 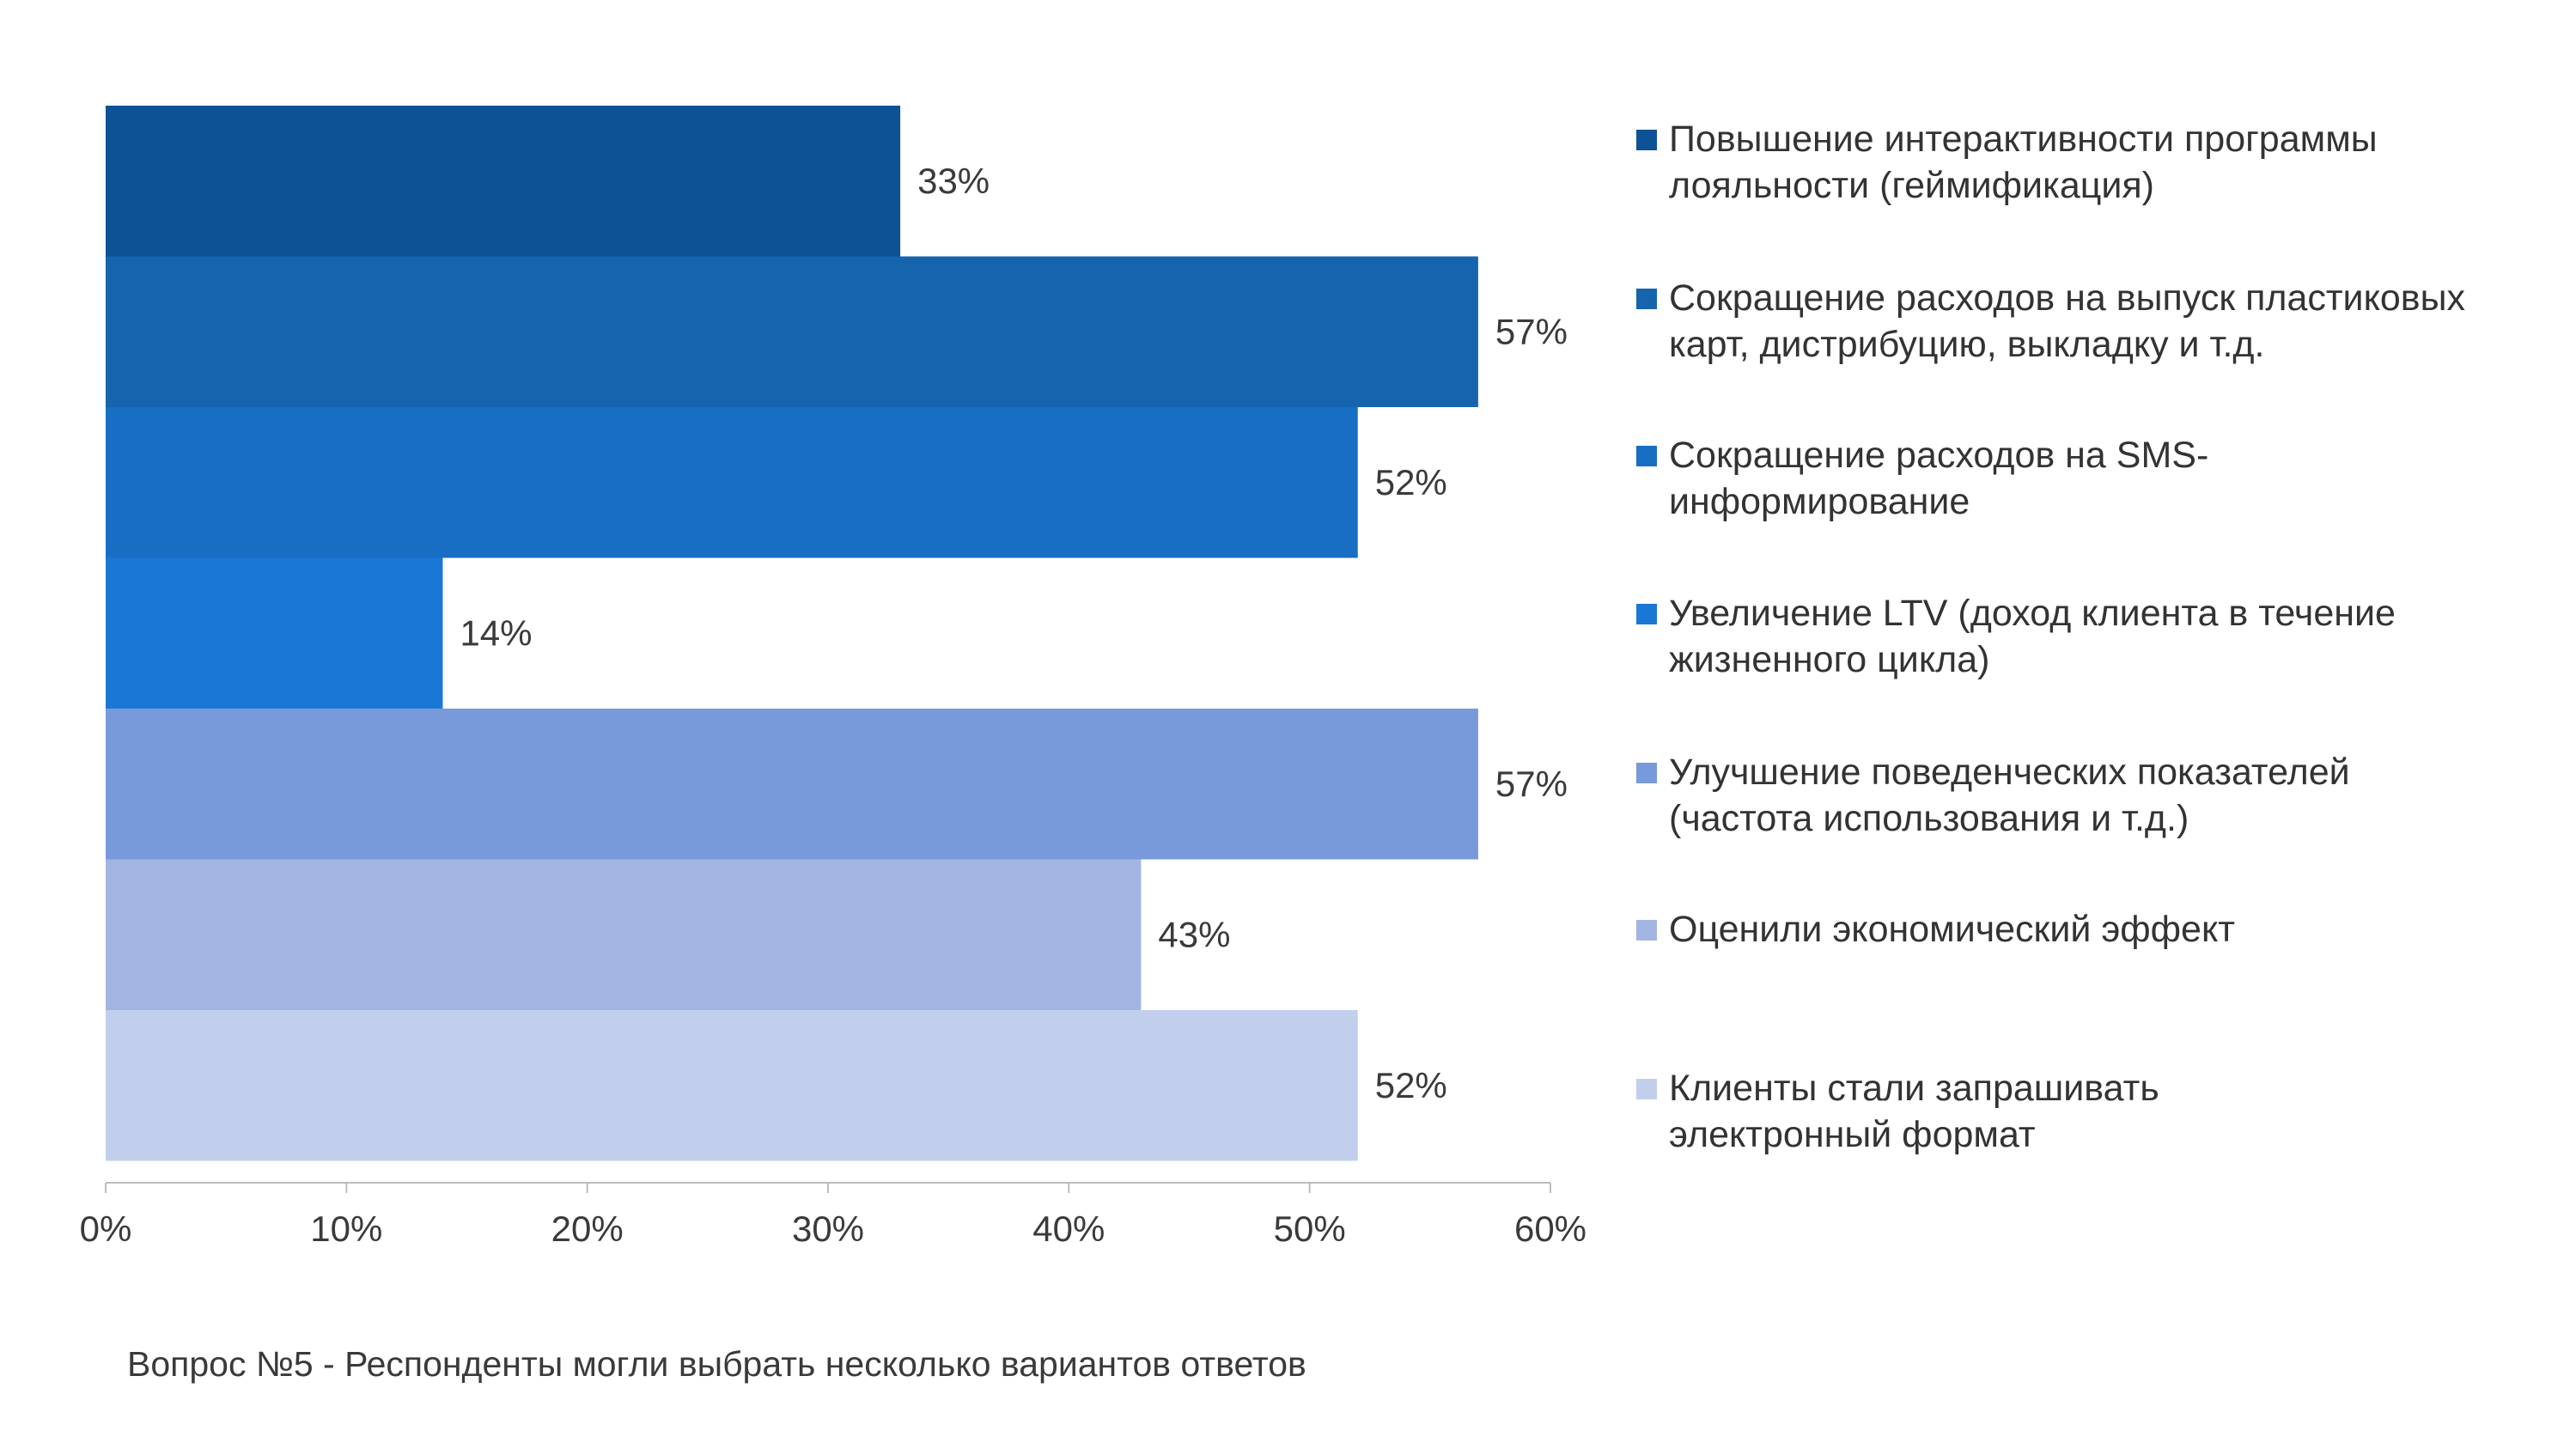 What do you see at coordinates (1068, 1229) in the screenshot?
I see `x-tick-label-4: 40%` at bounding box center [1068, 1229].